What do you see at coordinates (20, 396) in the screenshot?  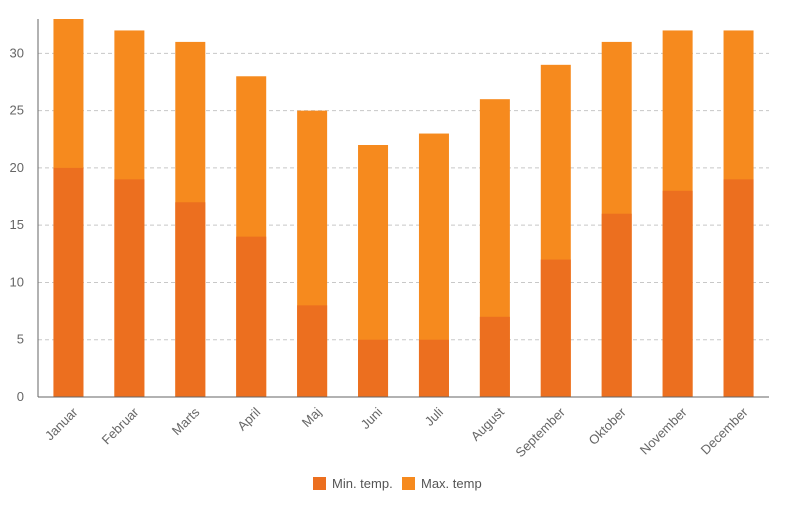 I see `y-tick-label: 0` at bounding box center [20, 396].